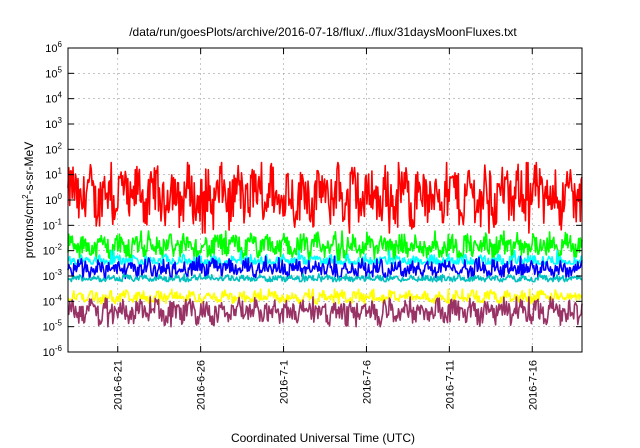 This screenshot has height=448, width=640. I want to click on y-tick-label: 10¹, so click(53, 174).